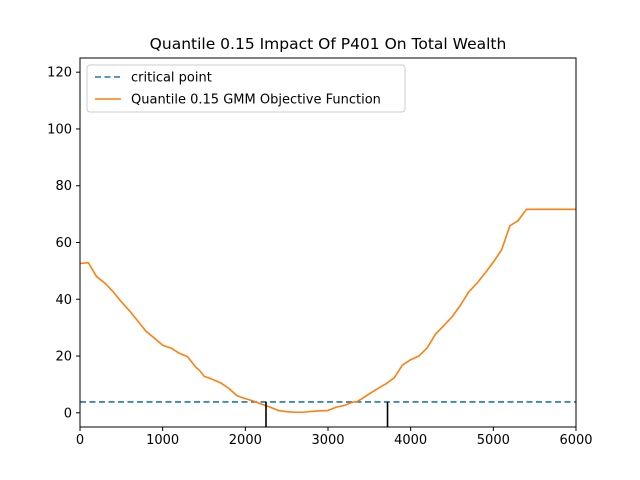 This screenshot has height=480, width=640. What do you see at coordinates (493, 440) in the screenshot?
I see `x-tick-label: 5000` at bounding box center [493, 440].